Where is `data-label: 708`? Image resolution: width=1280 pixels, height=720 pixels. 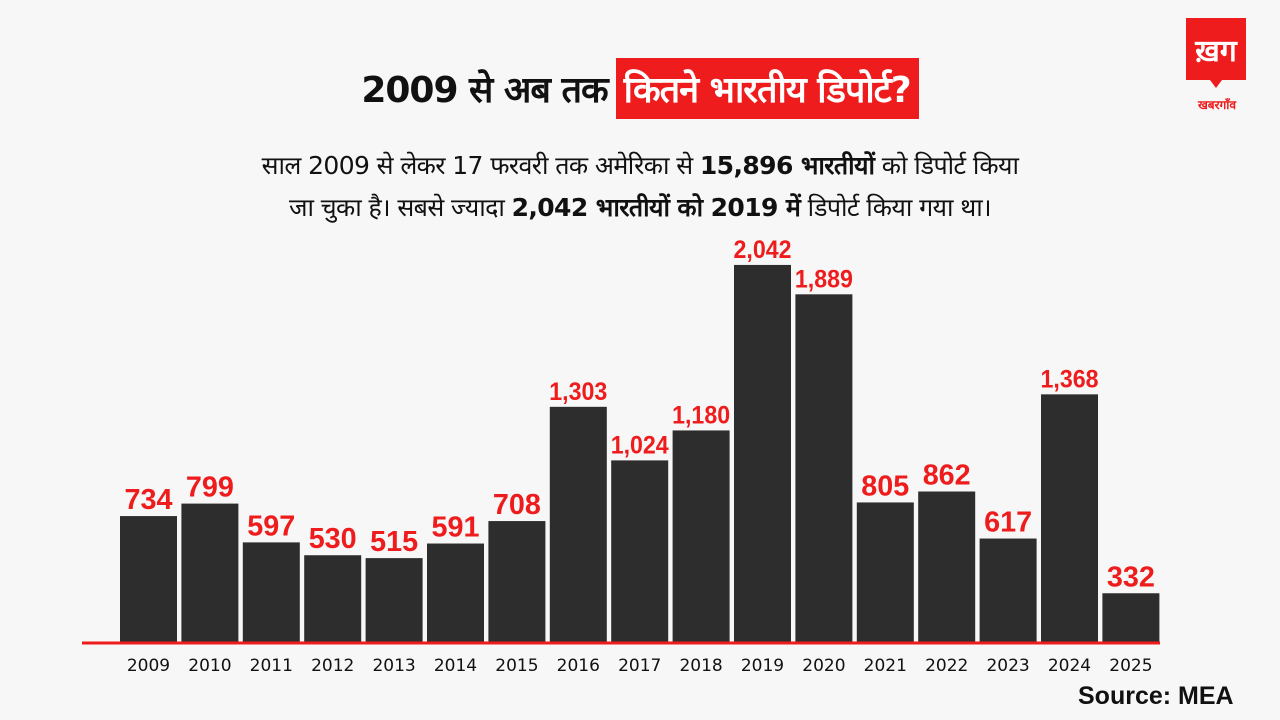 data-label: 708 is located at coordinates (517, 505).